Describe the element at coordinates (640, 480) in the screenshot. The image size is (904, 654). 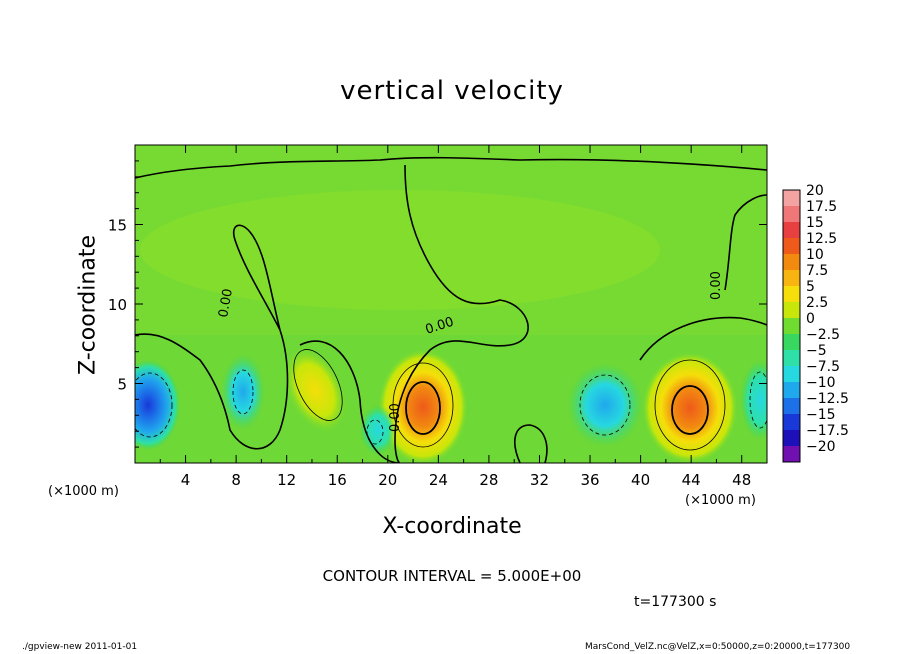
I see `x-tick-label-40: 40` at that location.